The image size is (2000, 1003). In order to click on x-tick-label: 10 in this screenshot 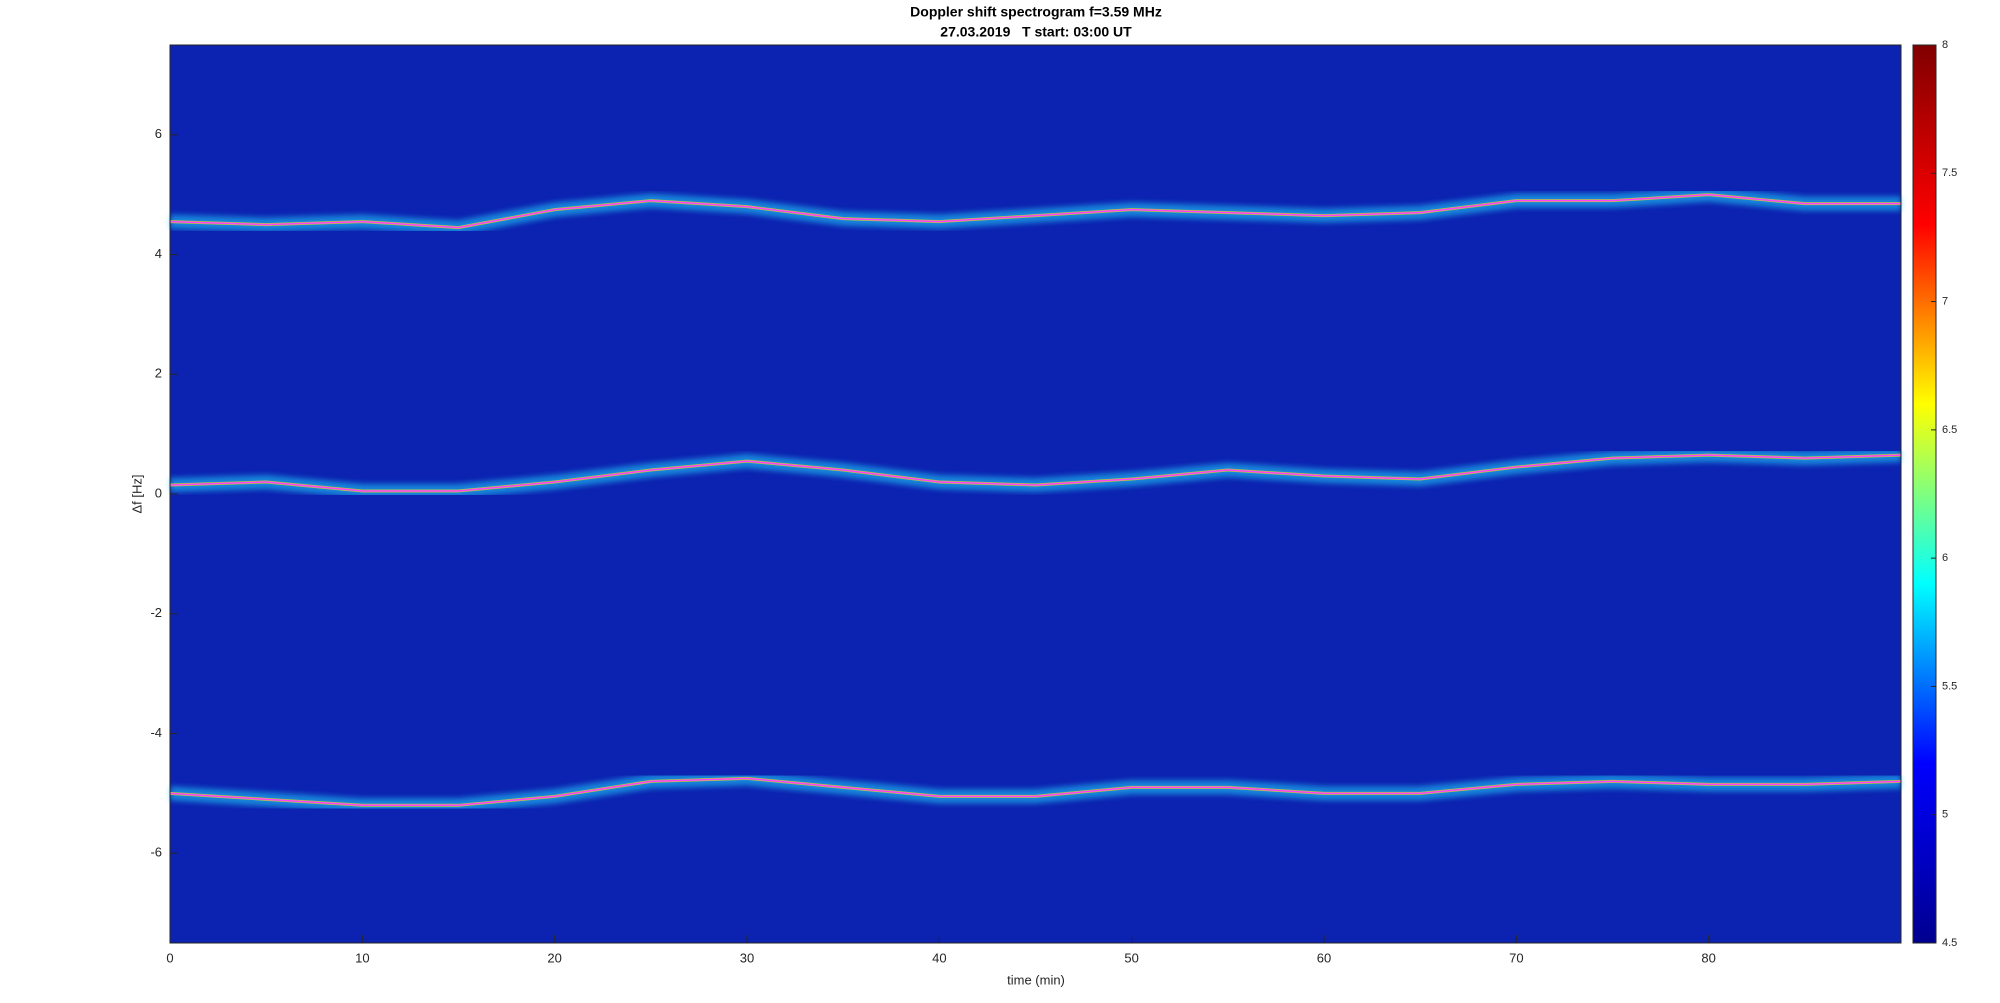, I will do `click(362, 957)`.